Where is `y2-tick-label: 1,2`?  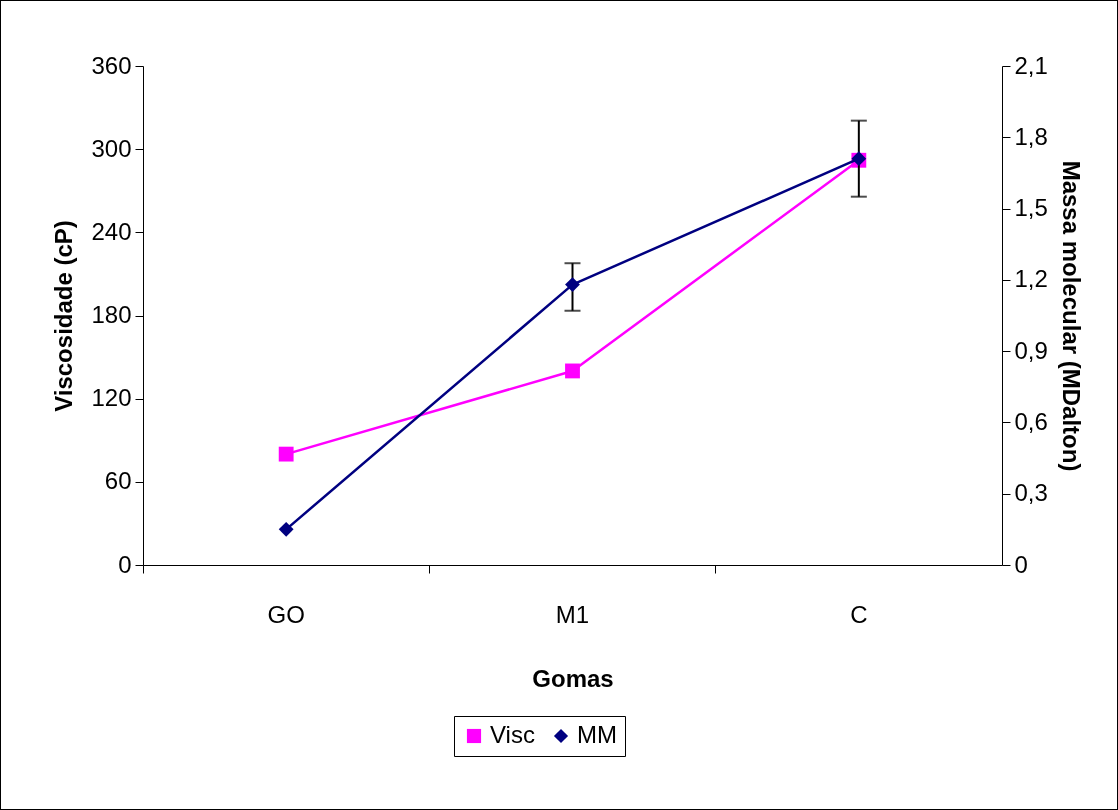 y2-tick-label: 1,2 is located at coordinates (1031, 279).